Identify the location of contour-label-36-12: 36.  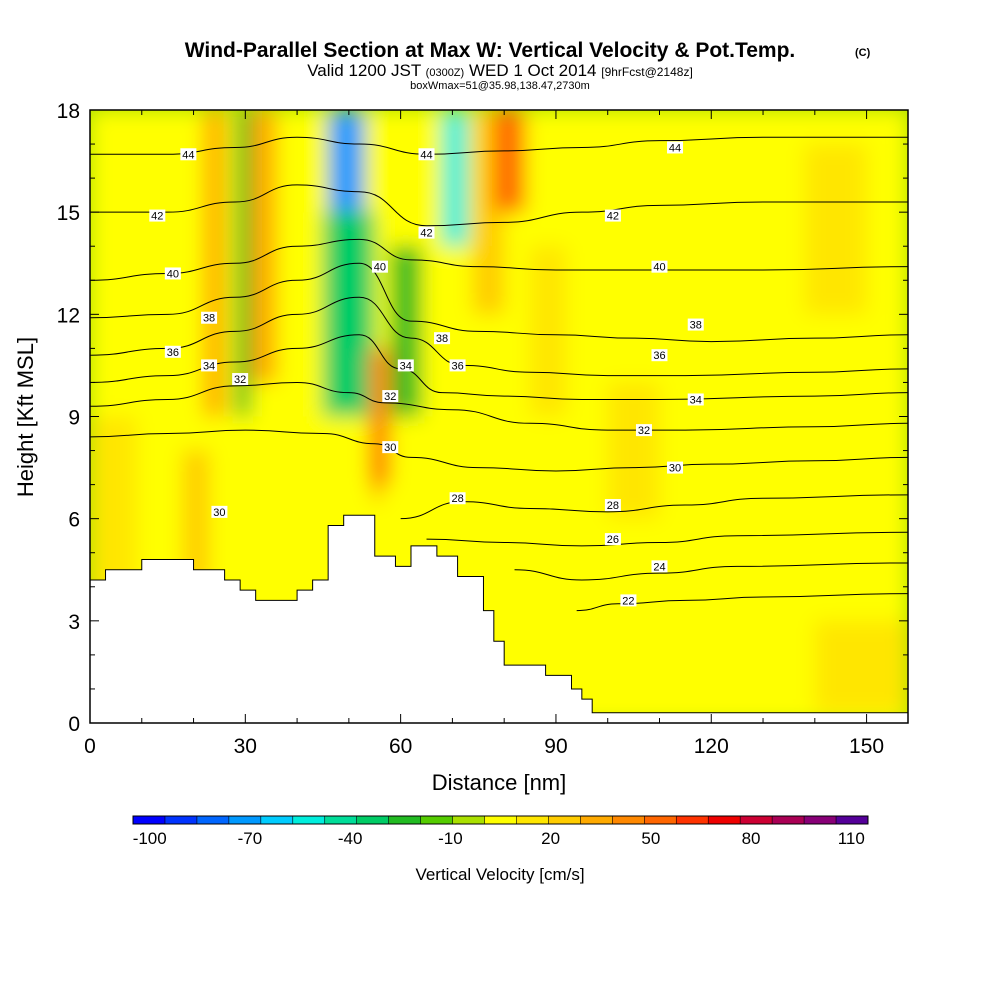
(172, 352).